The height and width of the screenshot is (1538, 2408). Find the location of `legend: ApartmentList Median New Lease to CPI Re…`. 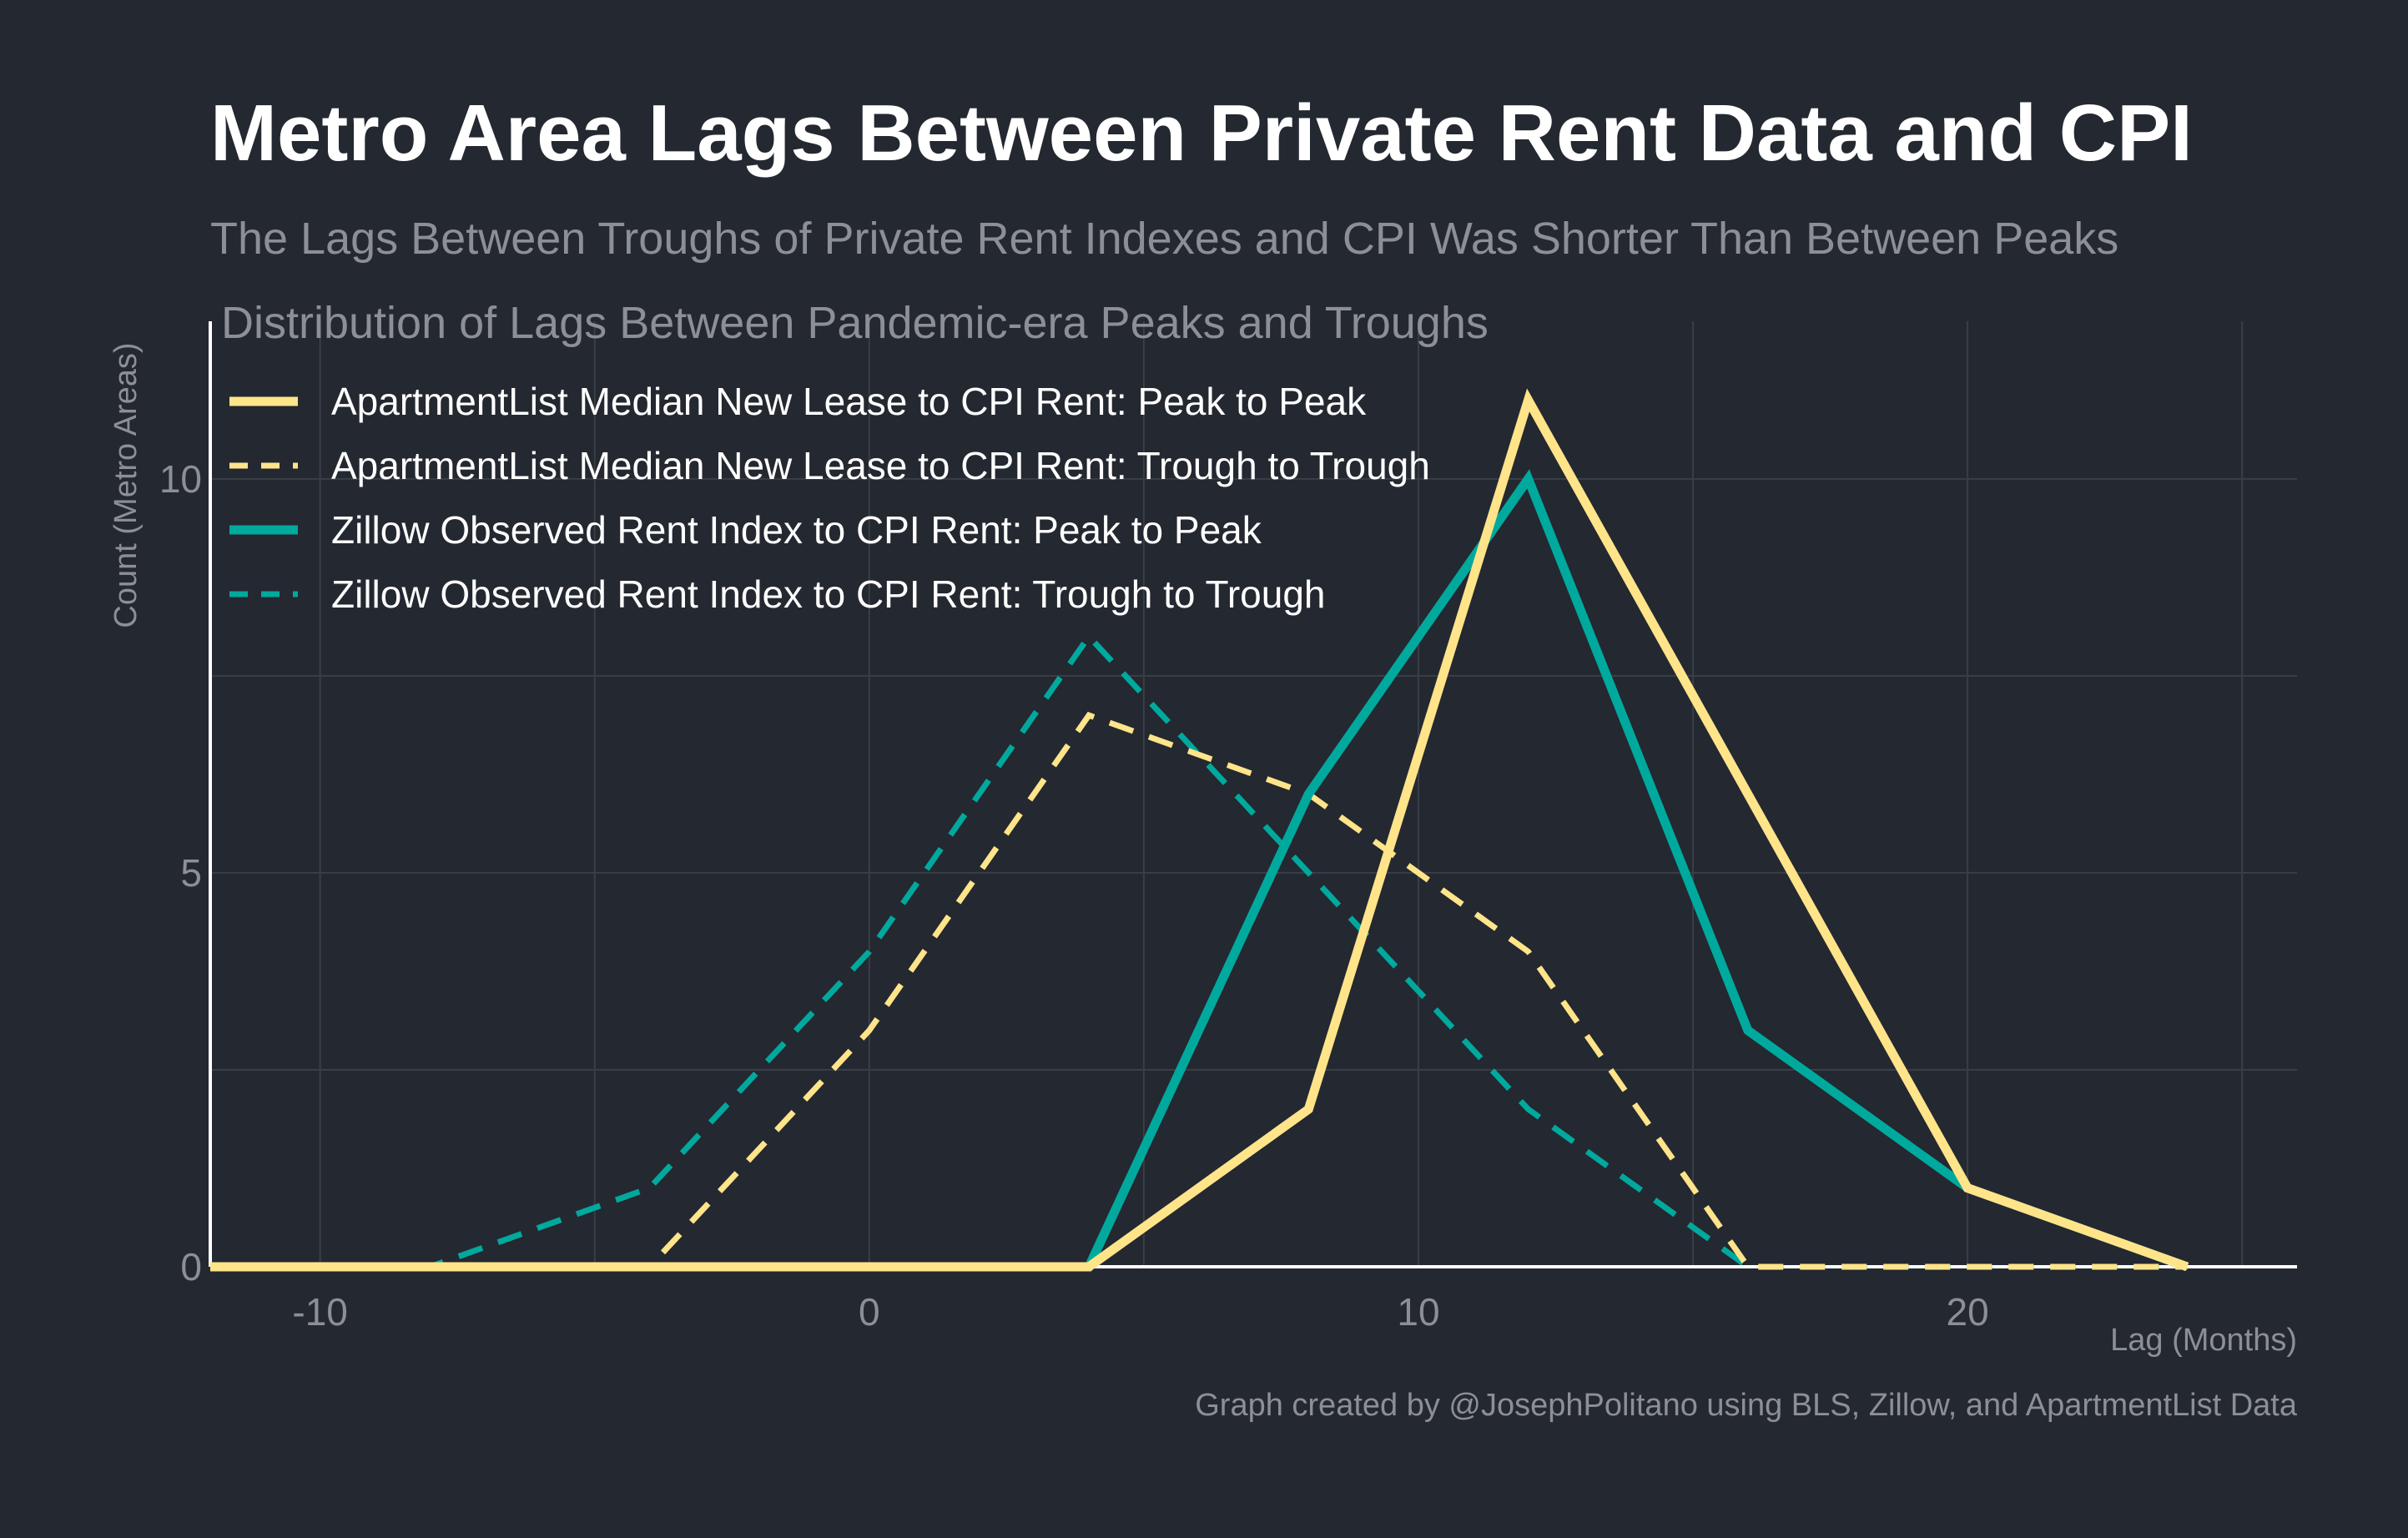

legend: ApartmentList Median New Lease to CPI Re… is located at coordinates (829, 498).